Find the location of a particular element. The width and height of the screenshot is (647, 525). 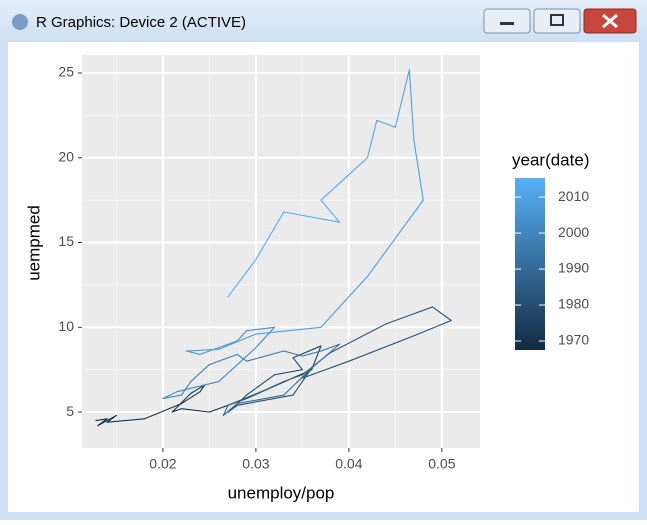

y-tick-label: 15 is located at coordinates (66, 241).